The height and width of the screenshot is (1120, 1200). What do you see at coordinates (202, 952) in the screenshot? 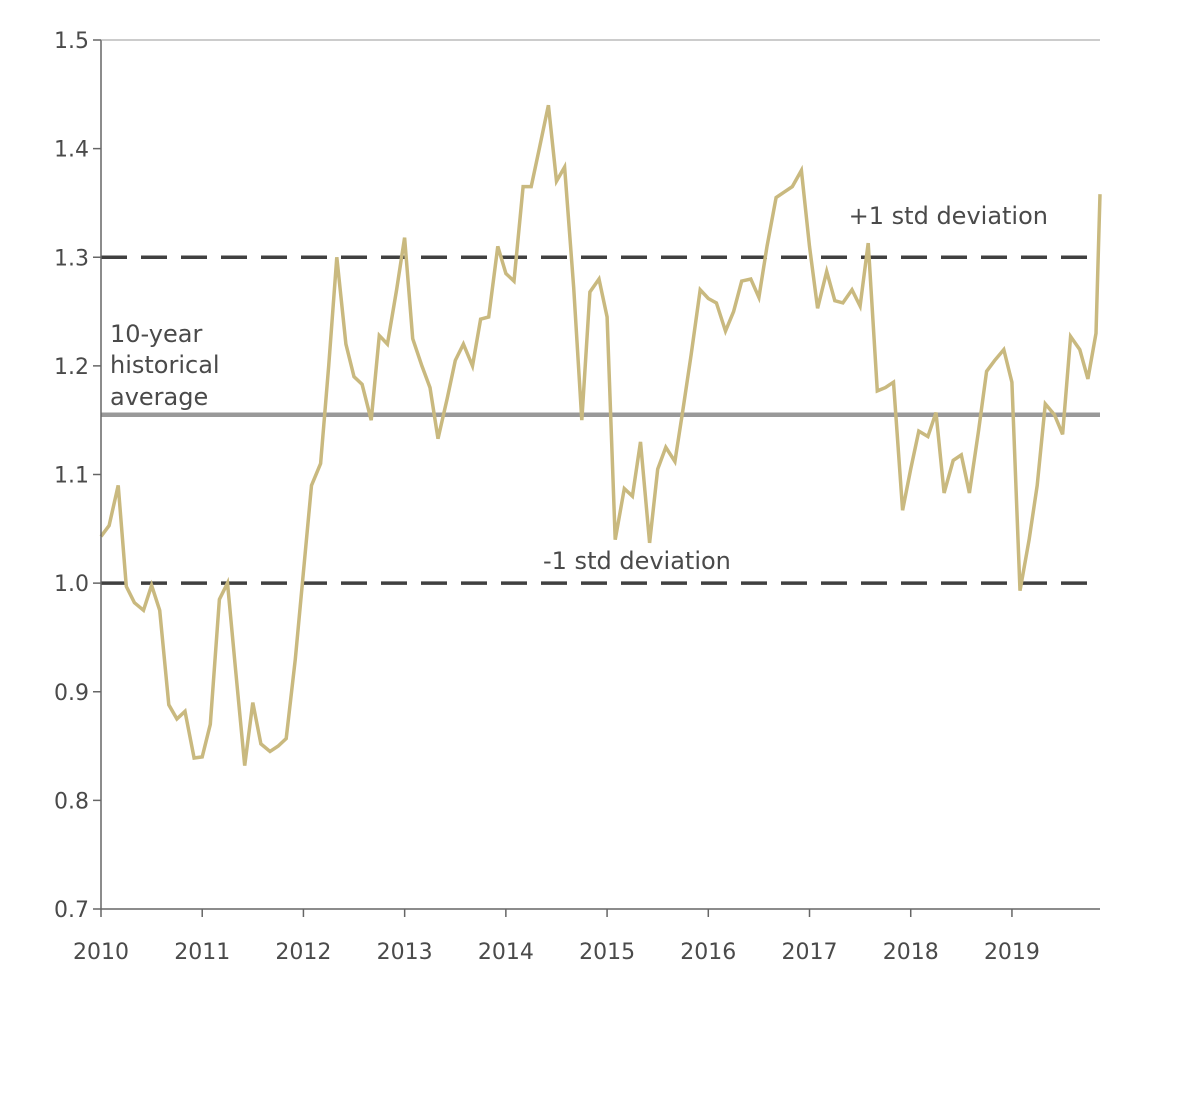
I see `x-tick-label: 2011` at bounding box center [202, 952].